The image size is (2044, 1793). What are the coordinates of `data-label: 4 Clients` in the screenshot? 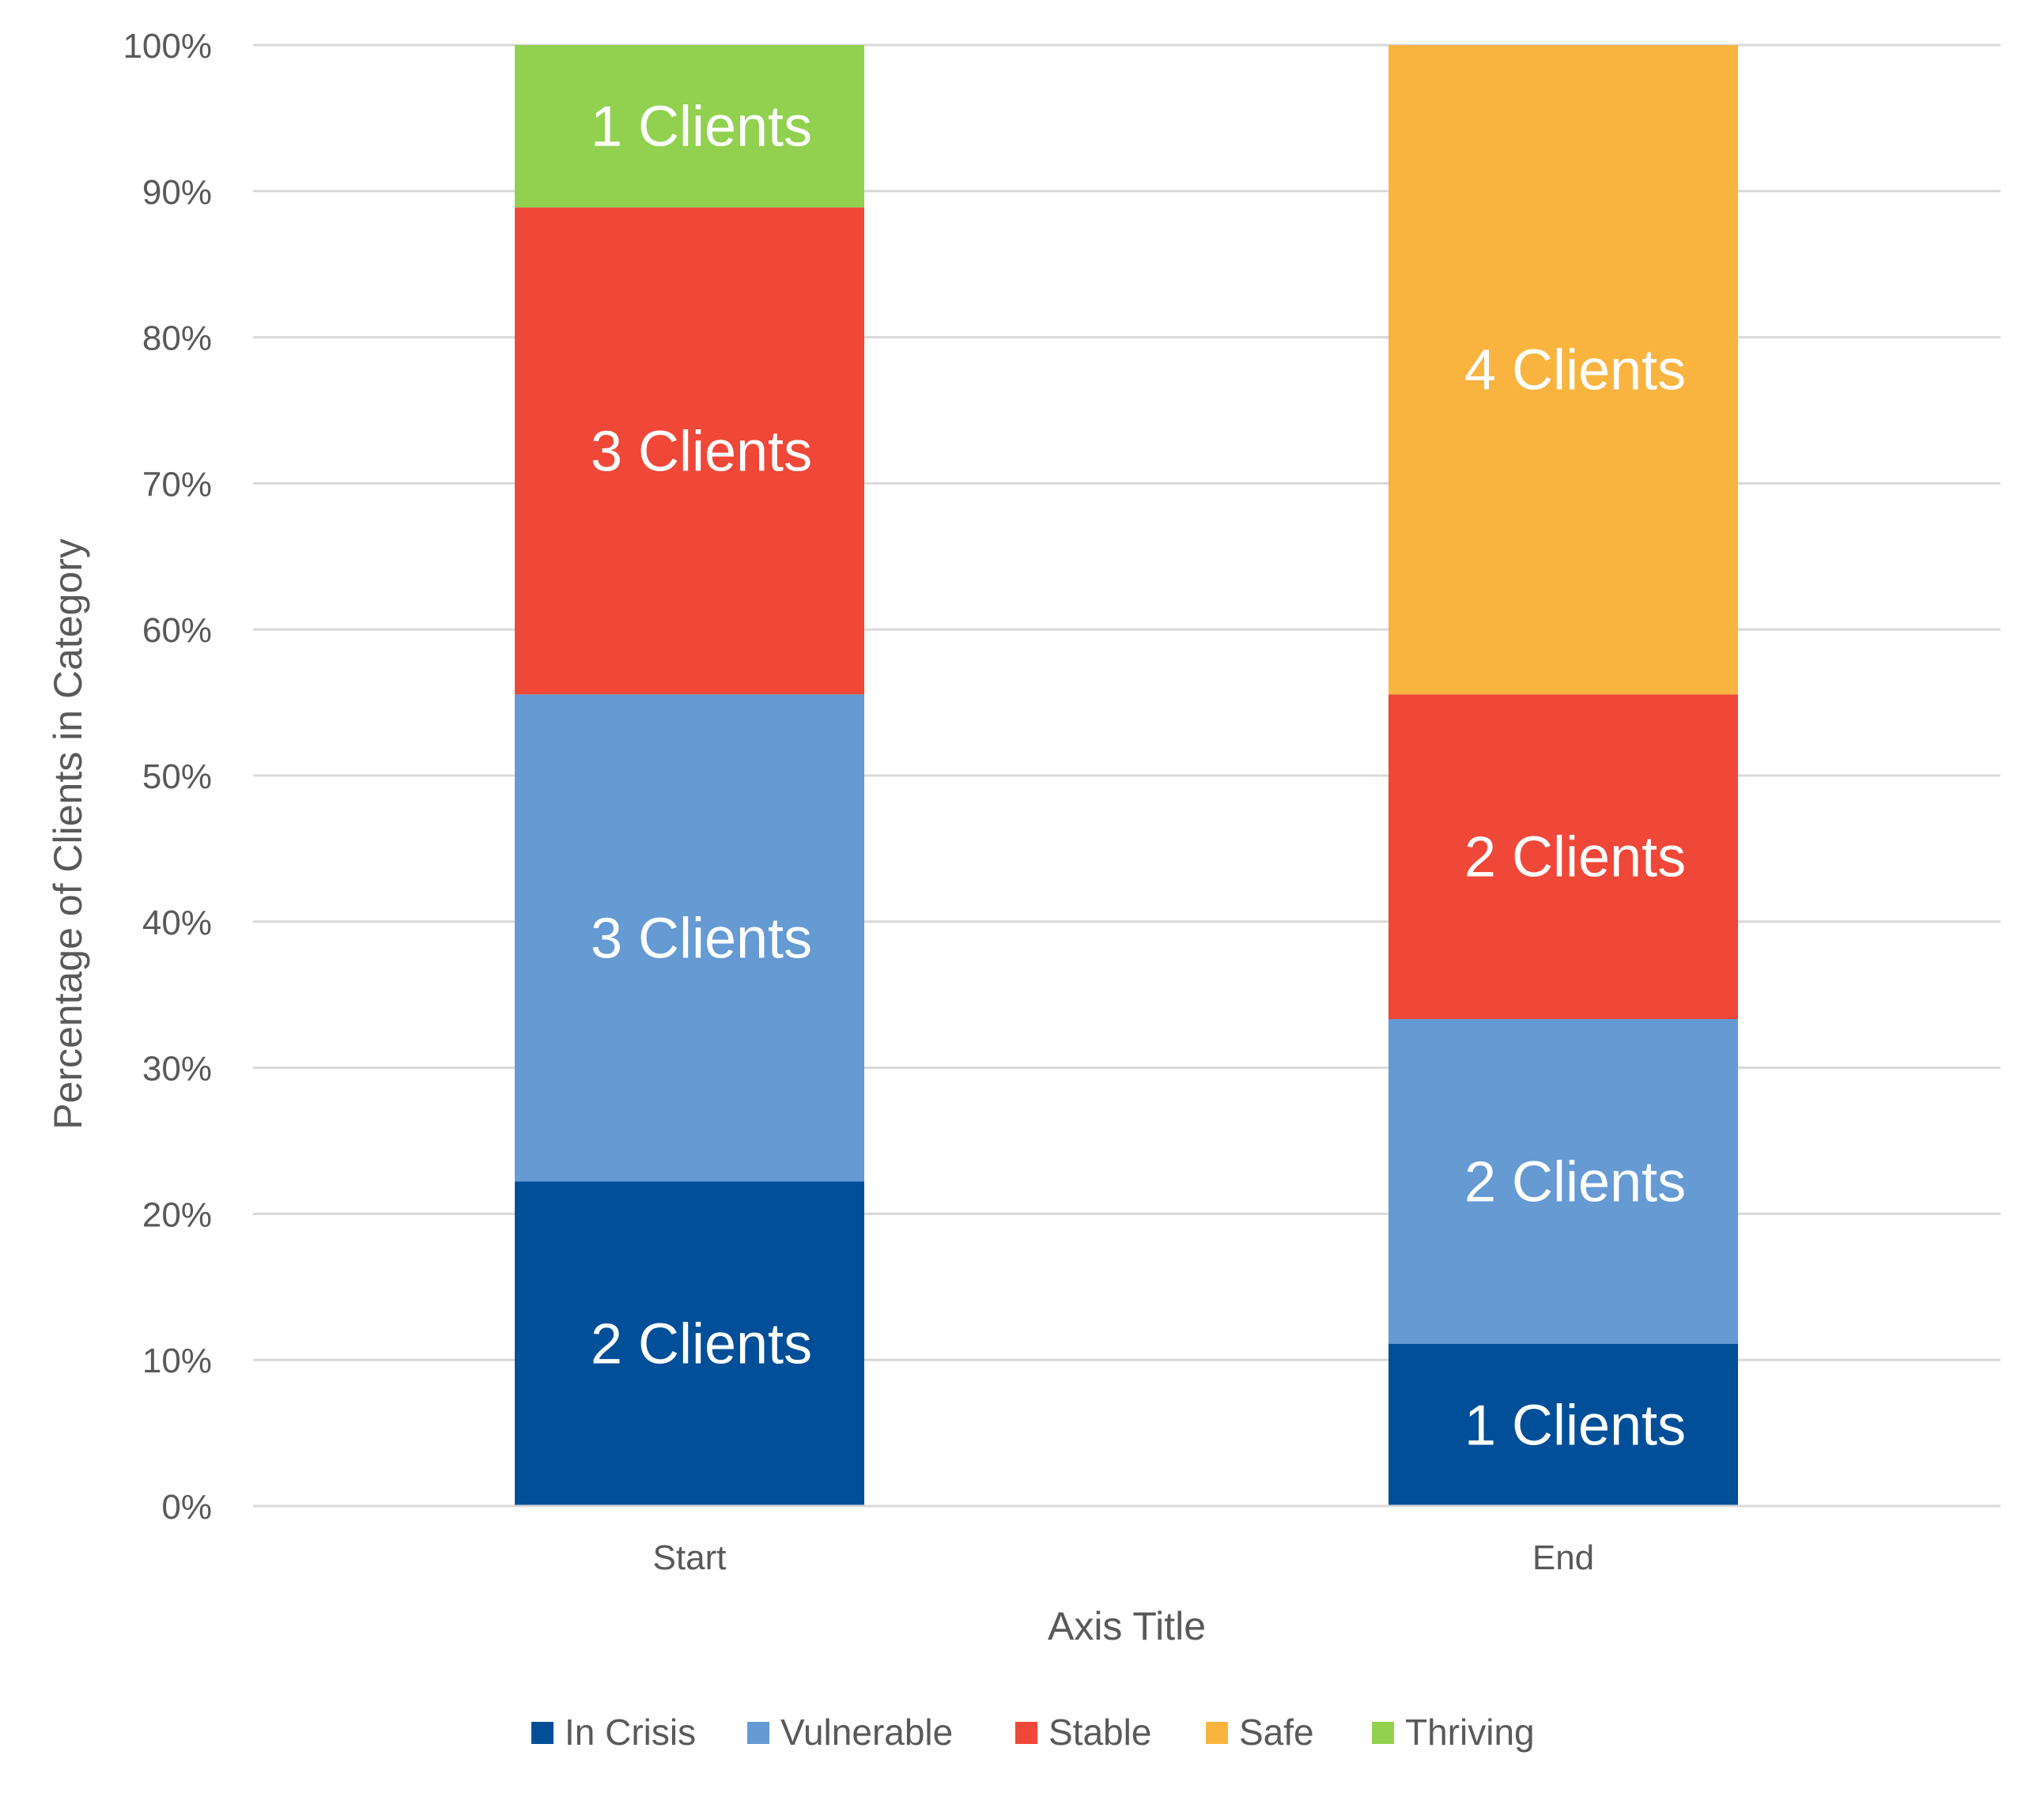 It's located at (1575, 370).